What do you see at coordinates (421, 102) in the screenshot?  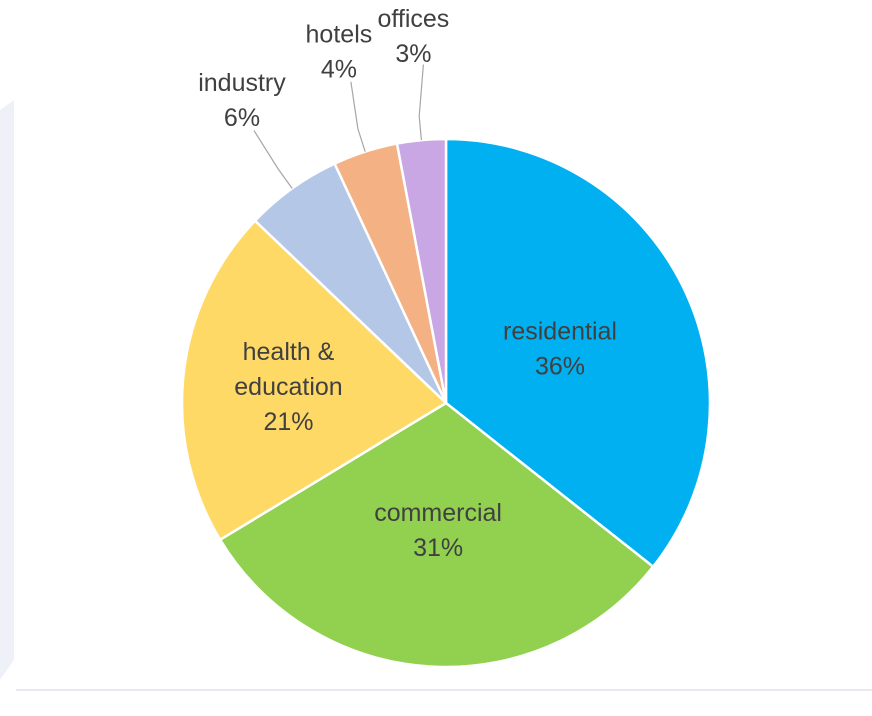 I see `leader-line-offices` at bounding box center [421, 102].